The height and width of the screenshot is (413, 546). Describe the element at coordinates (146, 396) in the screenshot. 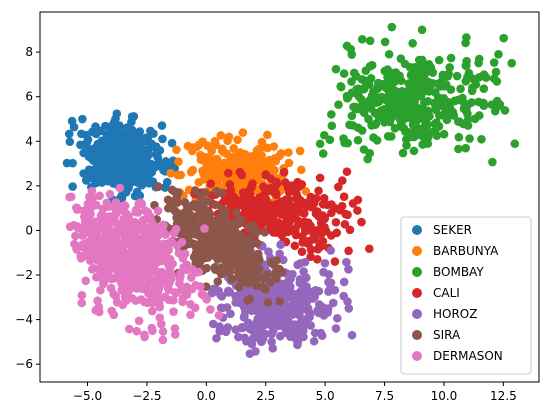

I see `x-tick-label: −2.5` at that location.